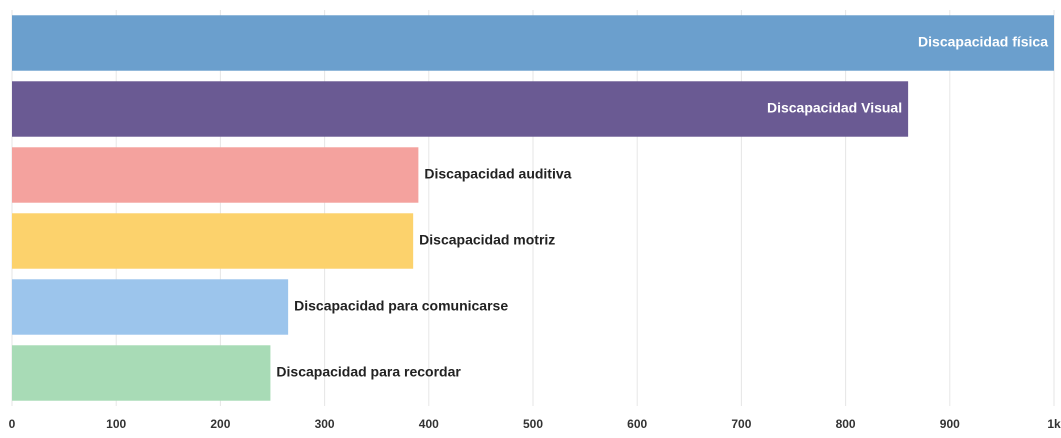  Describe the element at coordinates (533, 424) in the screenshot. I see `x-tick-label: 500` at that location.